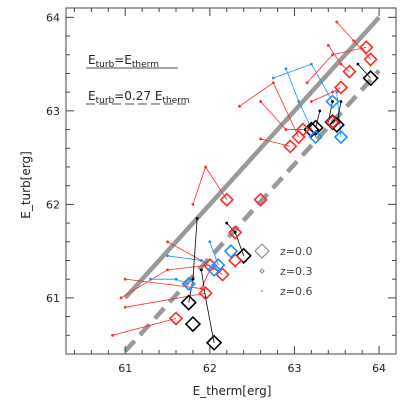 The width and height of the screenshot is (411, 414). I want to click on legend: z=0.0 z=0.3 z=0.6, so click(283, 270).